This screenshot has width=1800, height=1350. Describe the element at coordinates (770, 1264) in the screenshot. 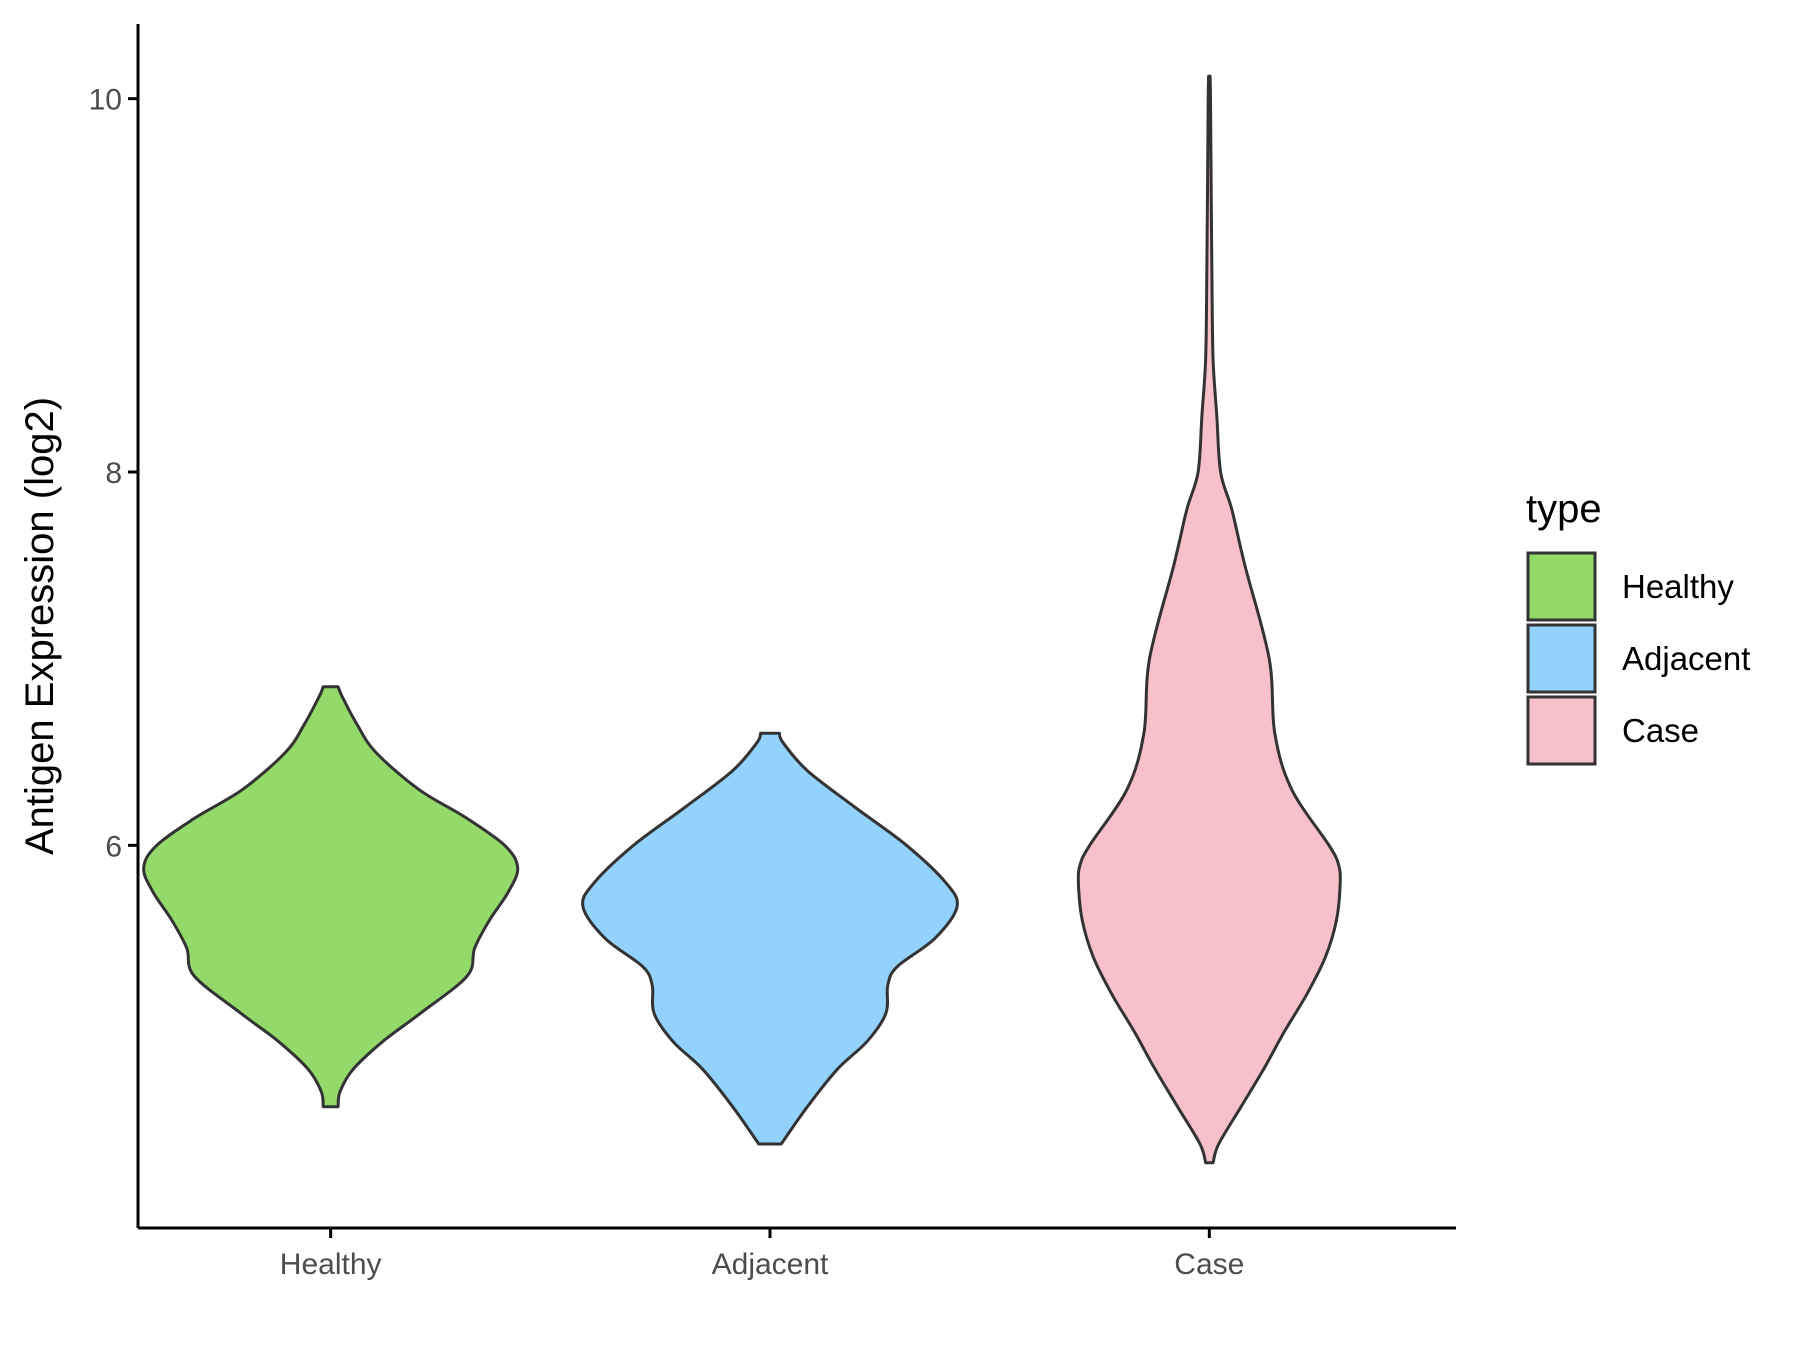

I see `x-tick-label-adjacent: Adjacent` at that location.